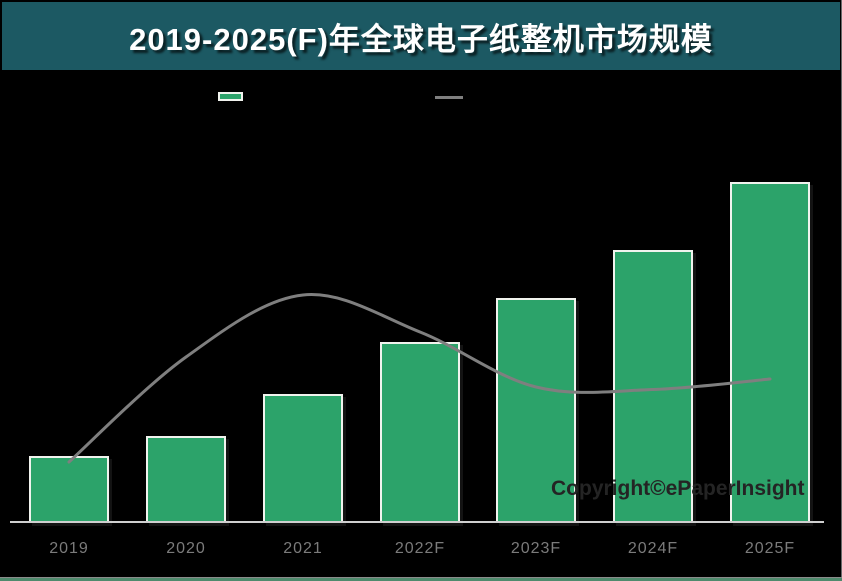 This screenshot has width=842, height=581. I want to click on bar-2025F, so click(770, 352).